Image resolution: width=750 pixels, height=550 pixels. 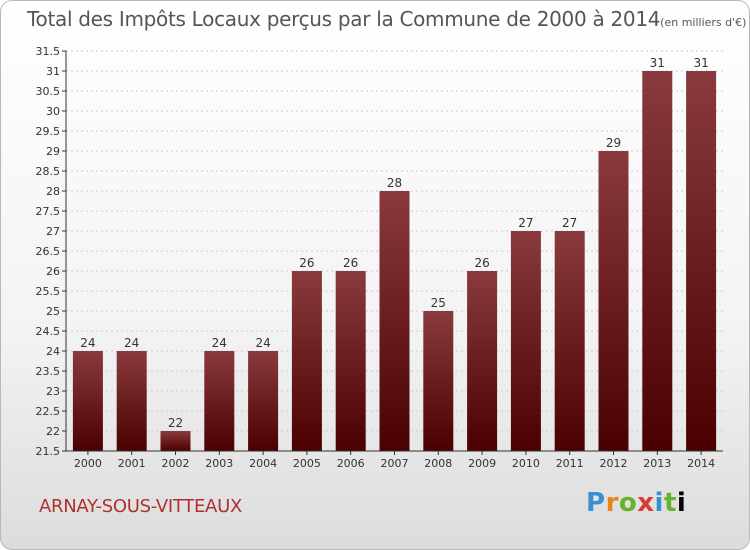 I want to click on x-tick-label: 2004, so click(x=263, y=463).